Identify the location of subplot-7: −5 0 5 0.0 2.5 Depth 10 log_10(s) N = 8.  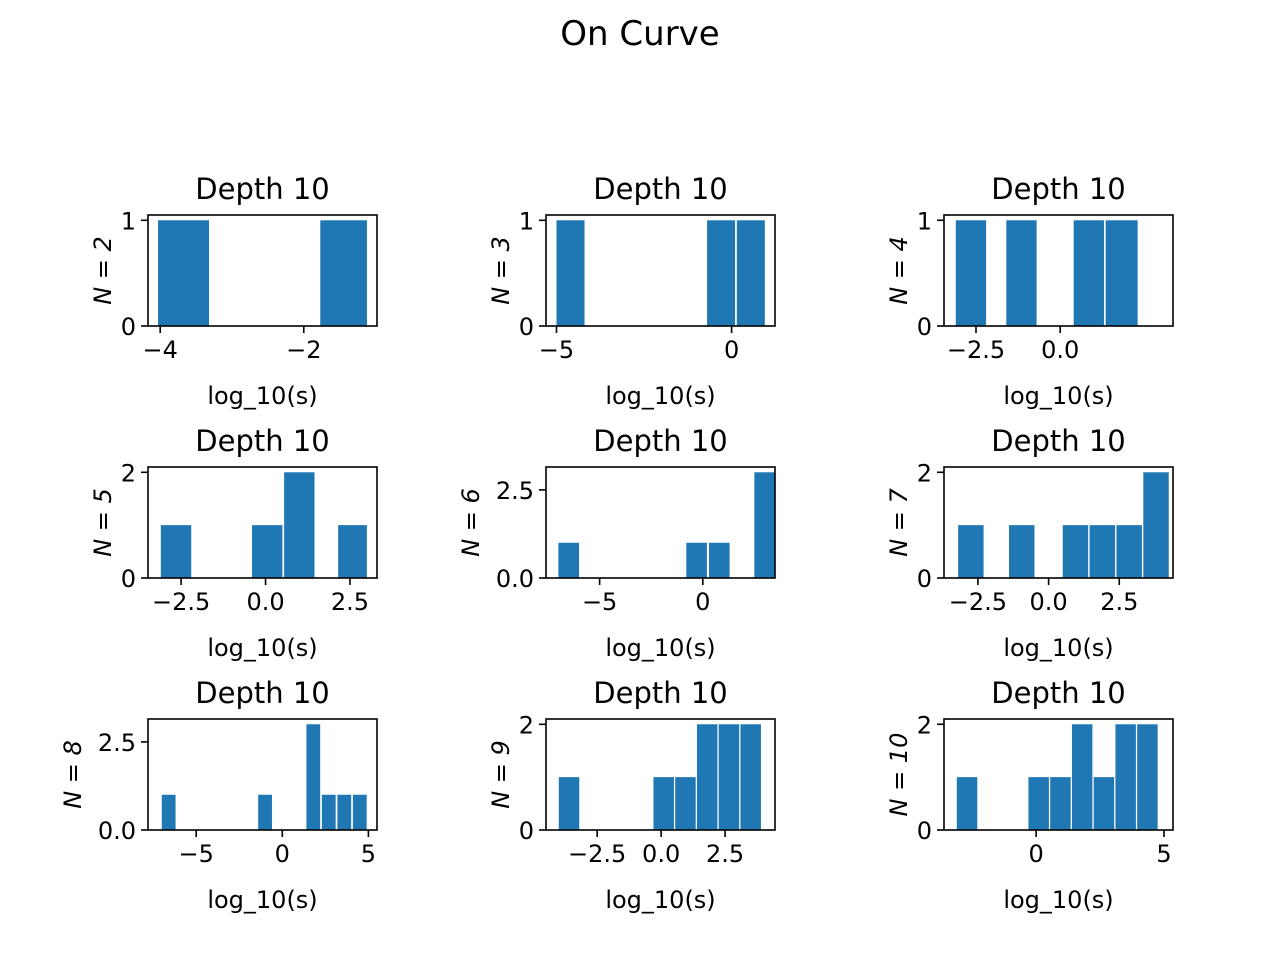
(218, 795).